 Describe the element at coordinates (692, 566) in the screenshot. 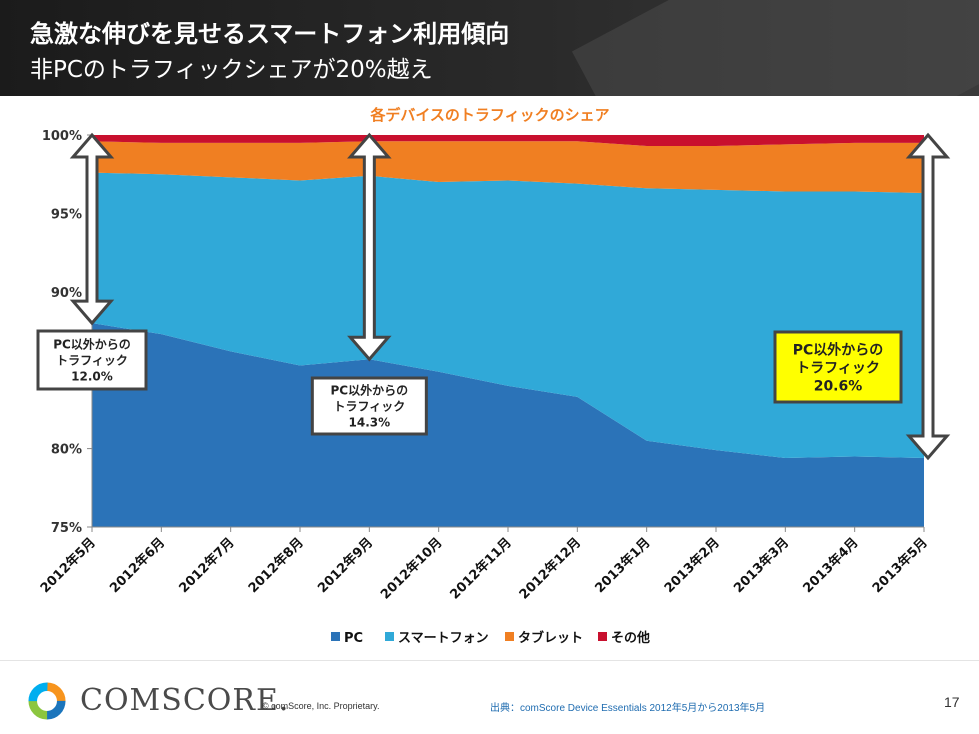

I see `x-tick-label: 2013年2月` at that location.